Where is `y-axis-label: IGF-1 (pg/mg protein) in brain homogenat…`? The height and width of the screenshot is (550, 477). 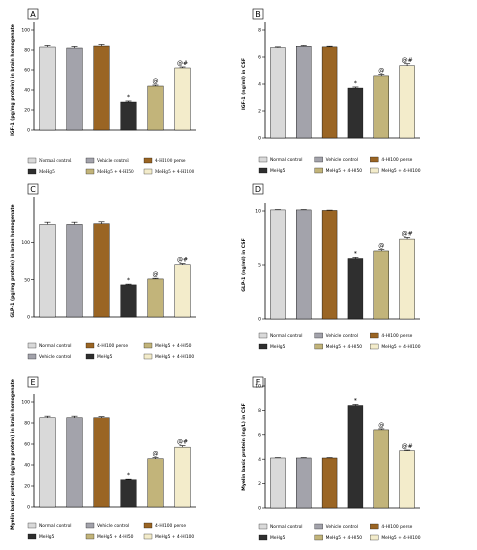 y-axis-label: IGF-1 (pg/mg protein) in brain homogenat… is located at coordinates (13, 80).